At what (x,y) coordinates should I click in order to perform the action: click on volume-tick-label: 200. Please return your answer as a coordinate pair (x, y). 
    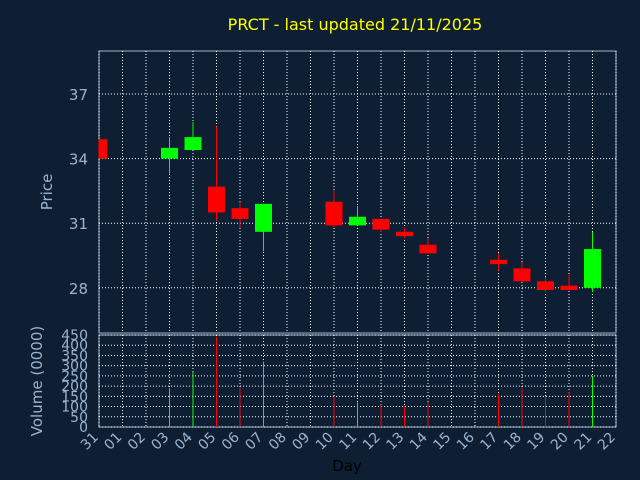
    Looking at the image, I should click on (74, 387).